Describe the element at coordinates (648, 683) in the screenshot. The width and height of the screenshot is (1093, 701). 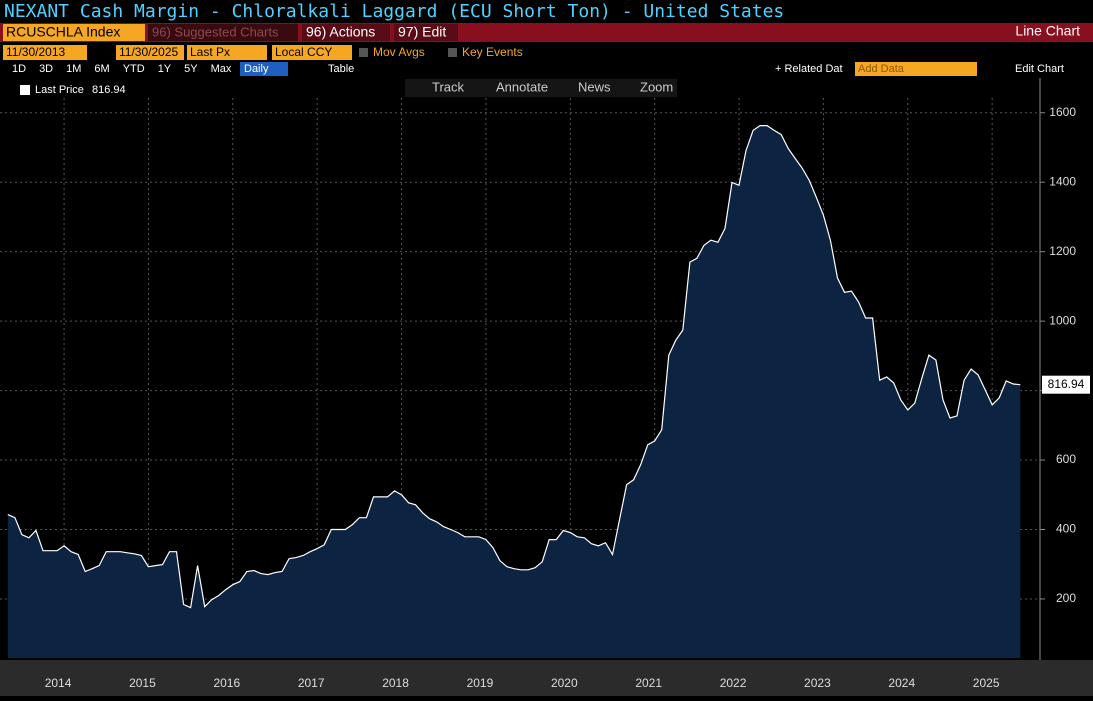
I see `x-tick-label: 2021` at that location.